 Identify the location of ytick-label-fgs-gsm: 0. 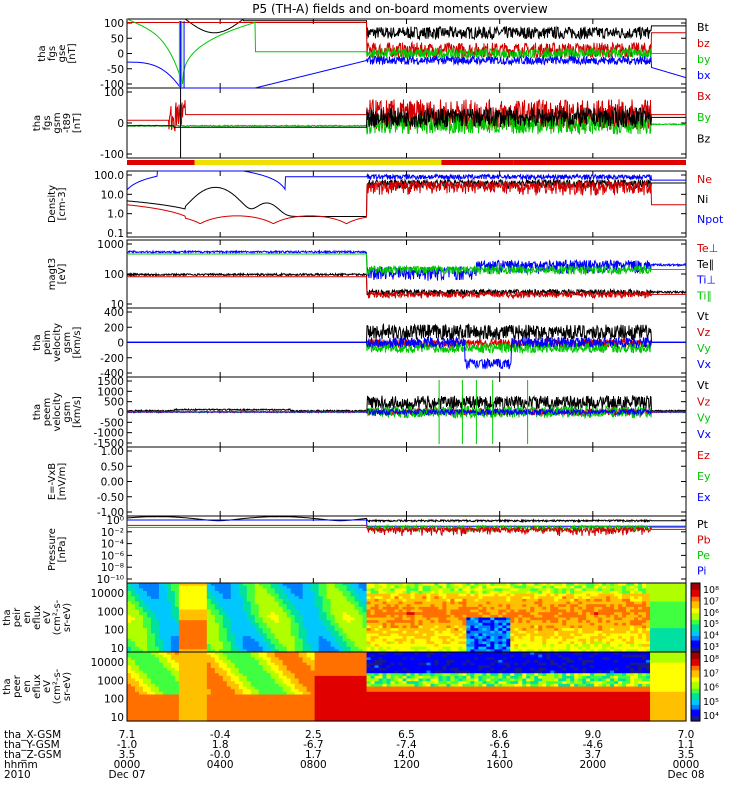
(120, 124).